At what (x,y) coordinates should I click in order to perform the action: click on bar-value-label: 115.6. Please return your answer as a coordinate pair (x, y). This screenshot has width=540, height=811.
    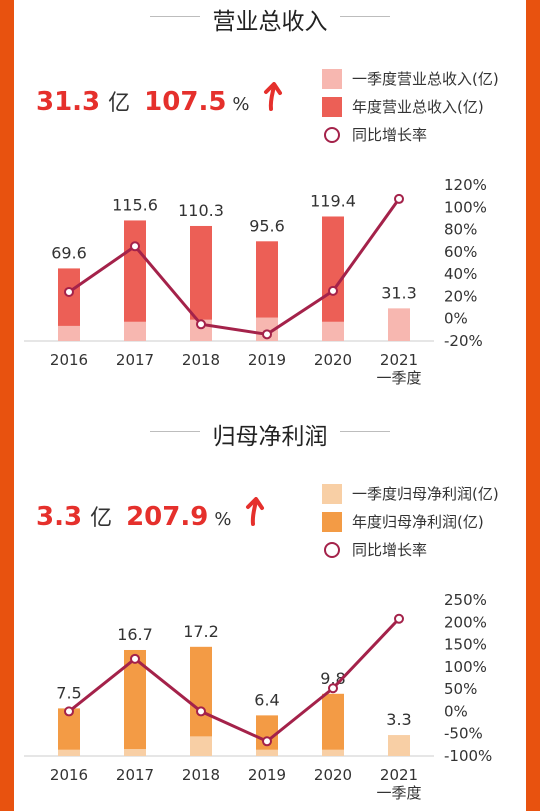
    Looking at the image, I should click on (135, 204).